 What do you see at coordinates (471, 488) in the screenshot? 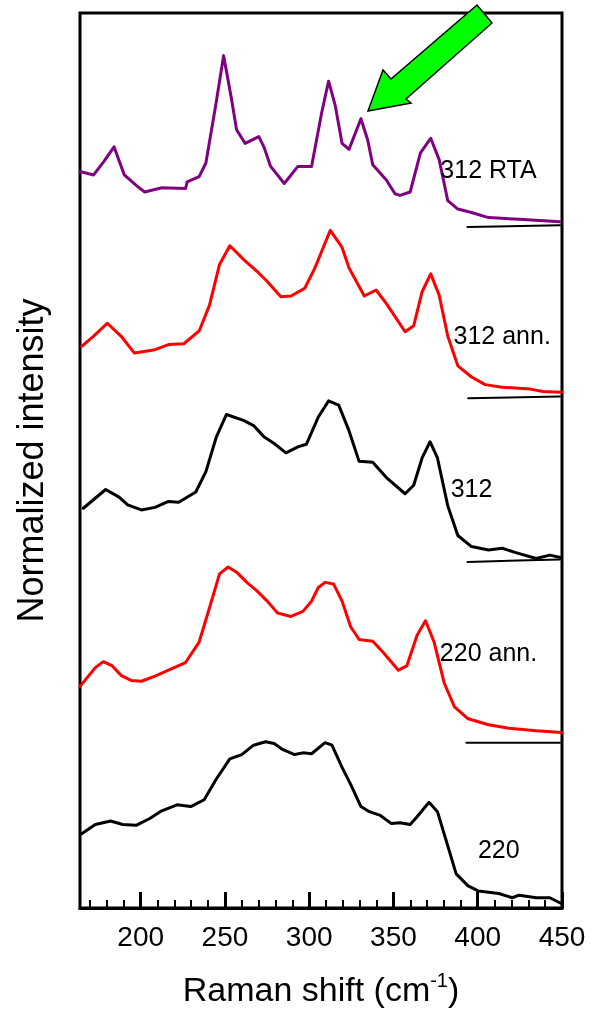
I see `series-label: 312` at bounding box center [471, 488].